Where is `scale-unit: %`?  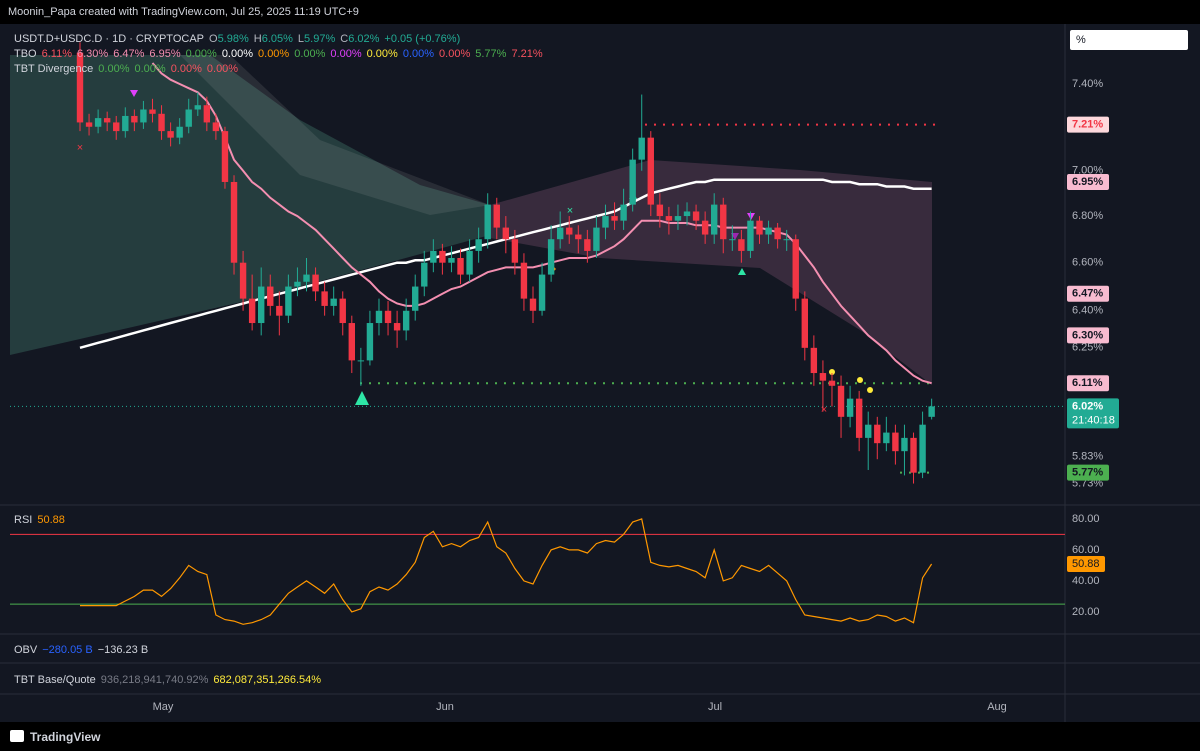 scale-unit: % is located at coordinates (1081, 40).